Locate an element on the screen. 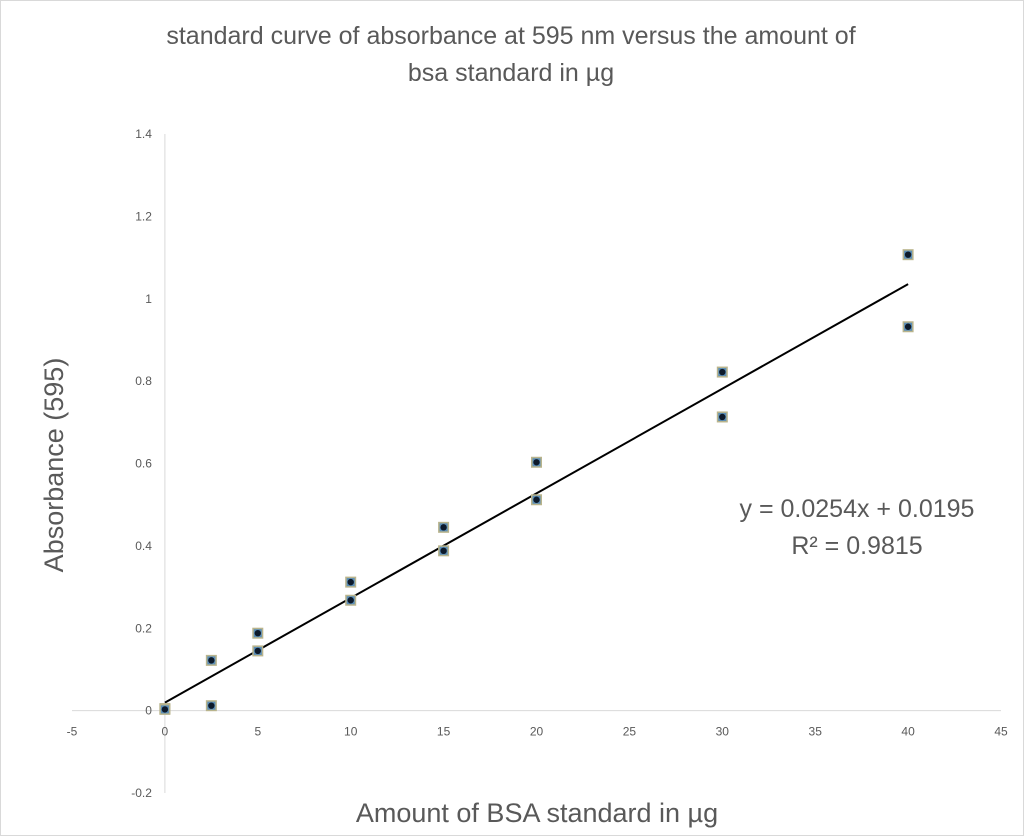  x-tick-label: 35 is located at coordinates (816, 732).